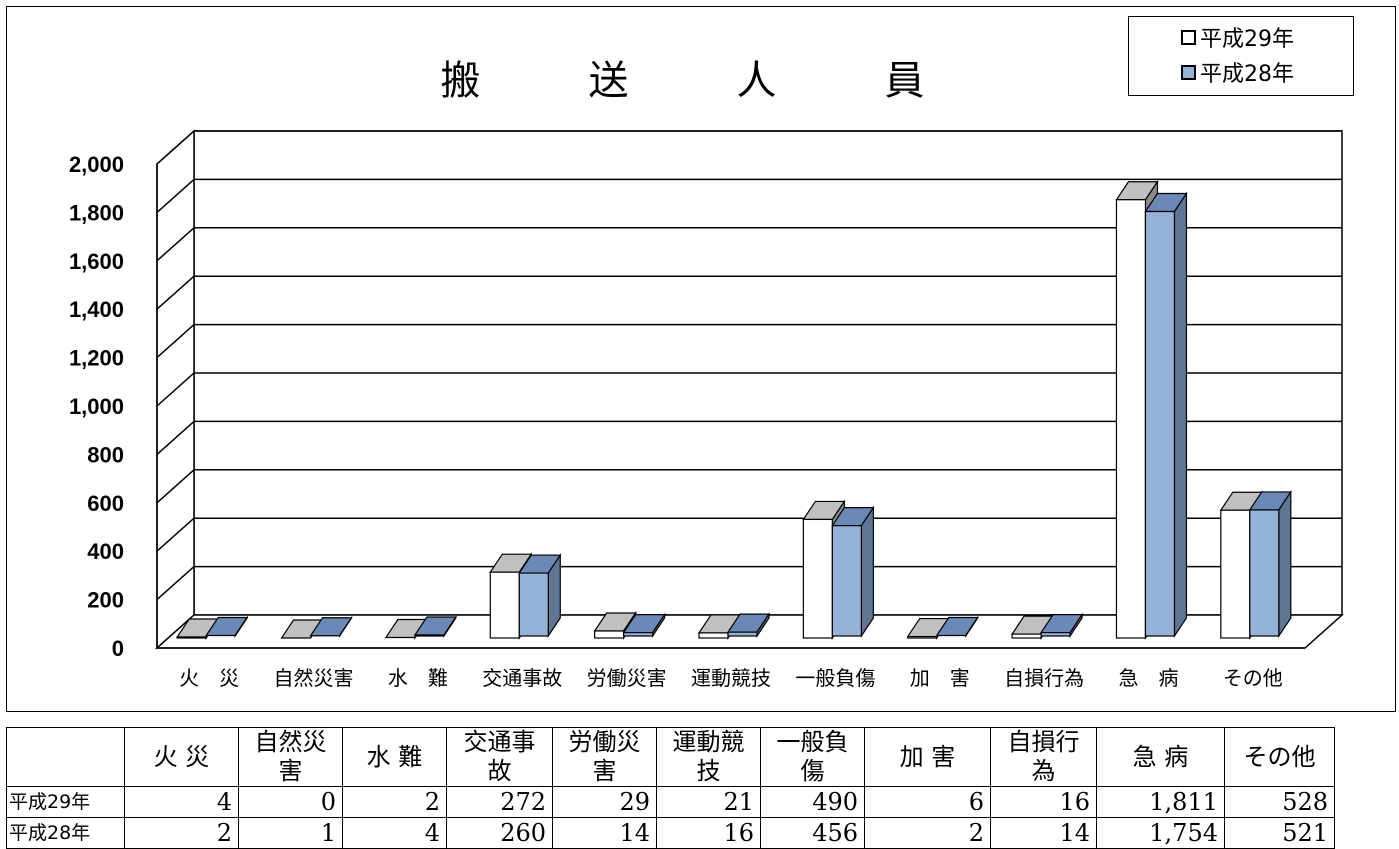 This screenshot has height=849, width=1399. I want to click on x-category-label: 水 難, so click(418, 678).